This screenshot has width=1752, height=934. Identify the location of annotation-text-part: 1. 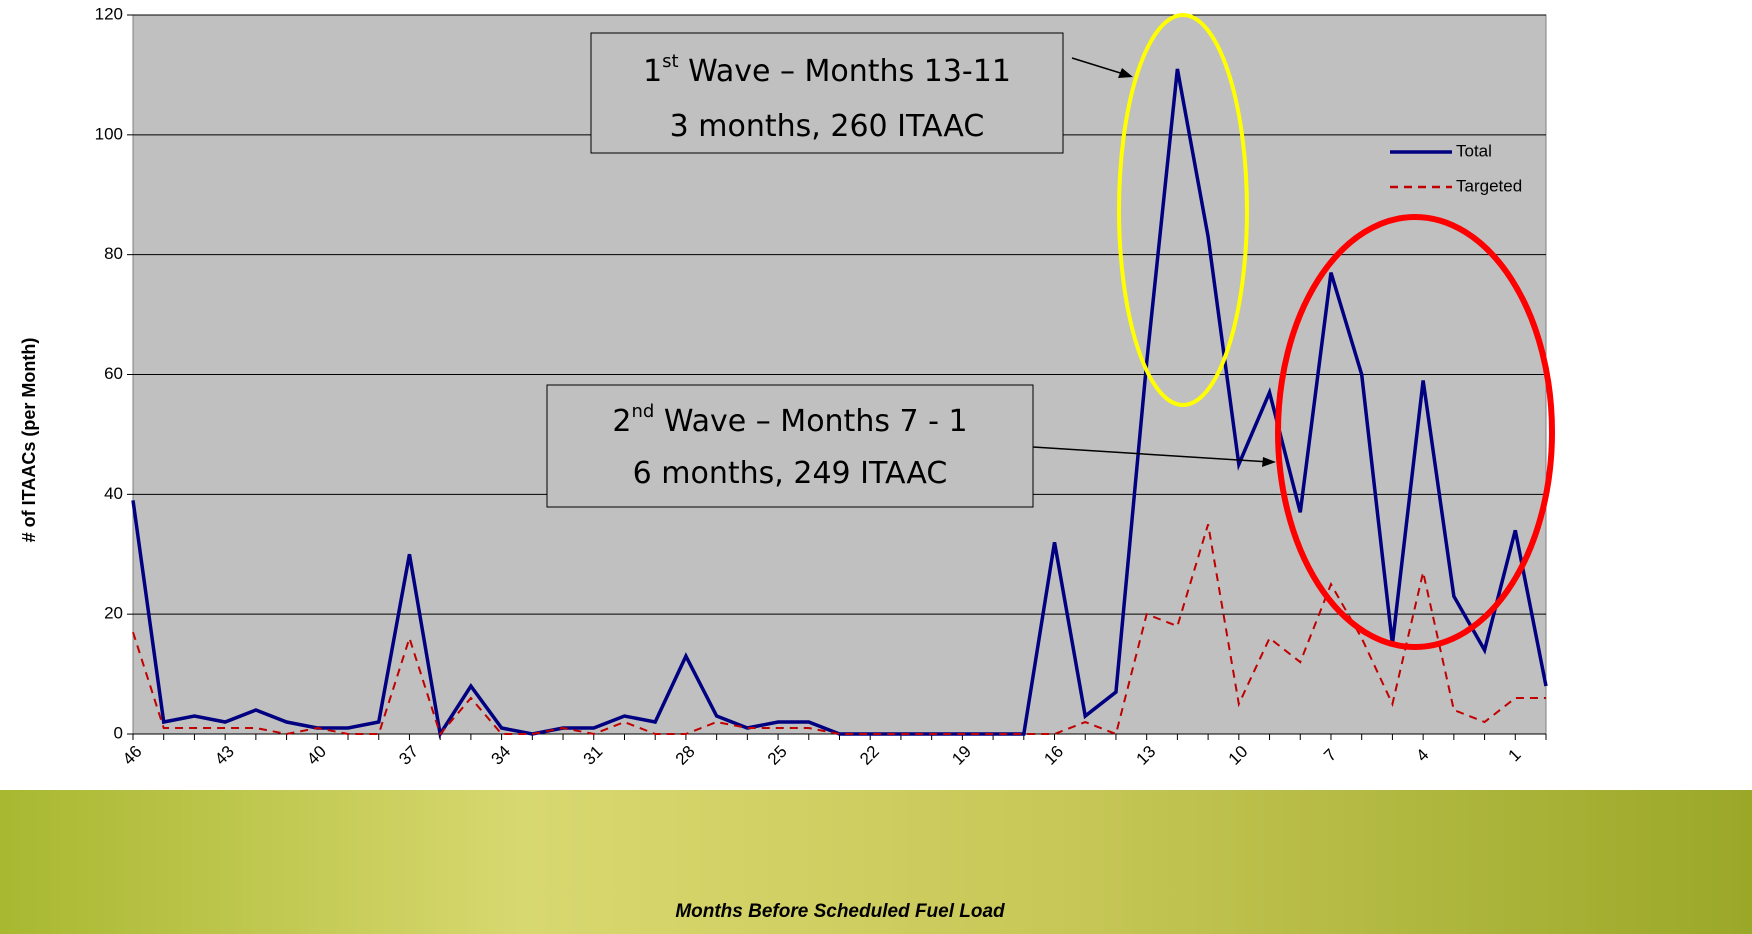
(652, 71).